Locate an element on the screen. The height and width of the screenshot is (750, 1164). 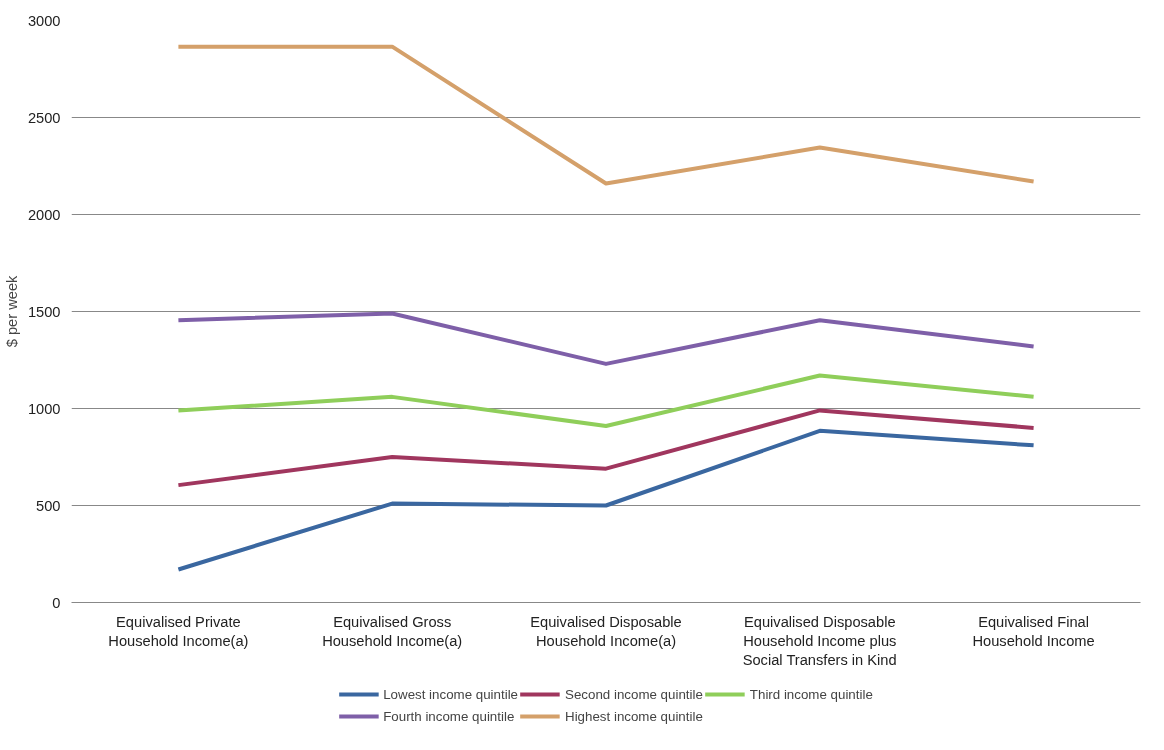
legend-label: Third income quintile is located at coordinates (811, 694).